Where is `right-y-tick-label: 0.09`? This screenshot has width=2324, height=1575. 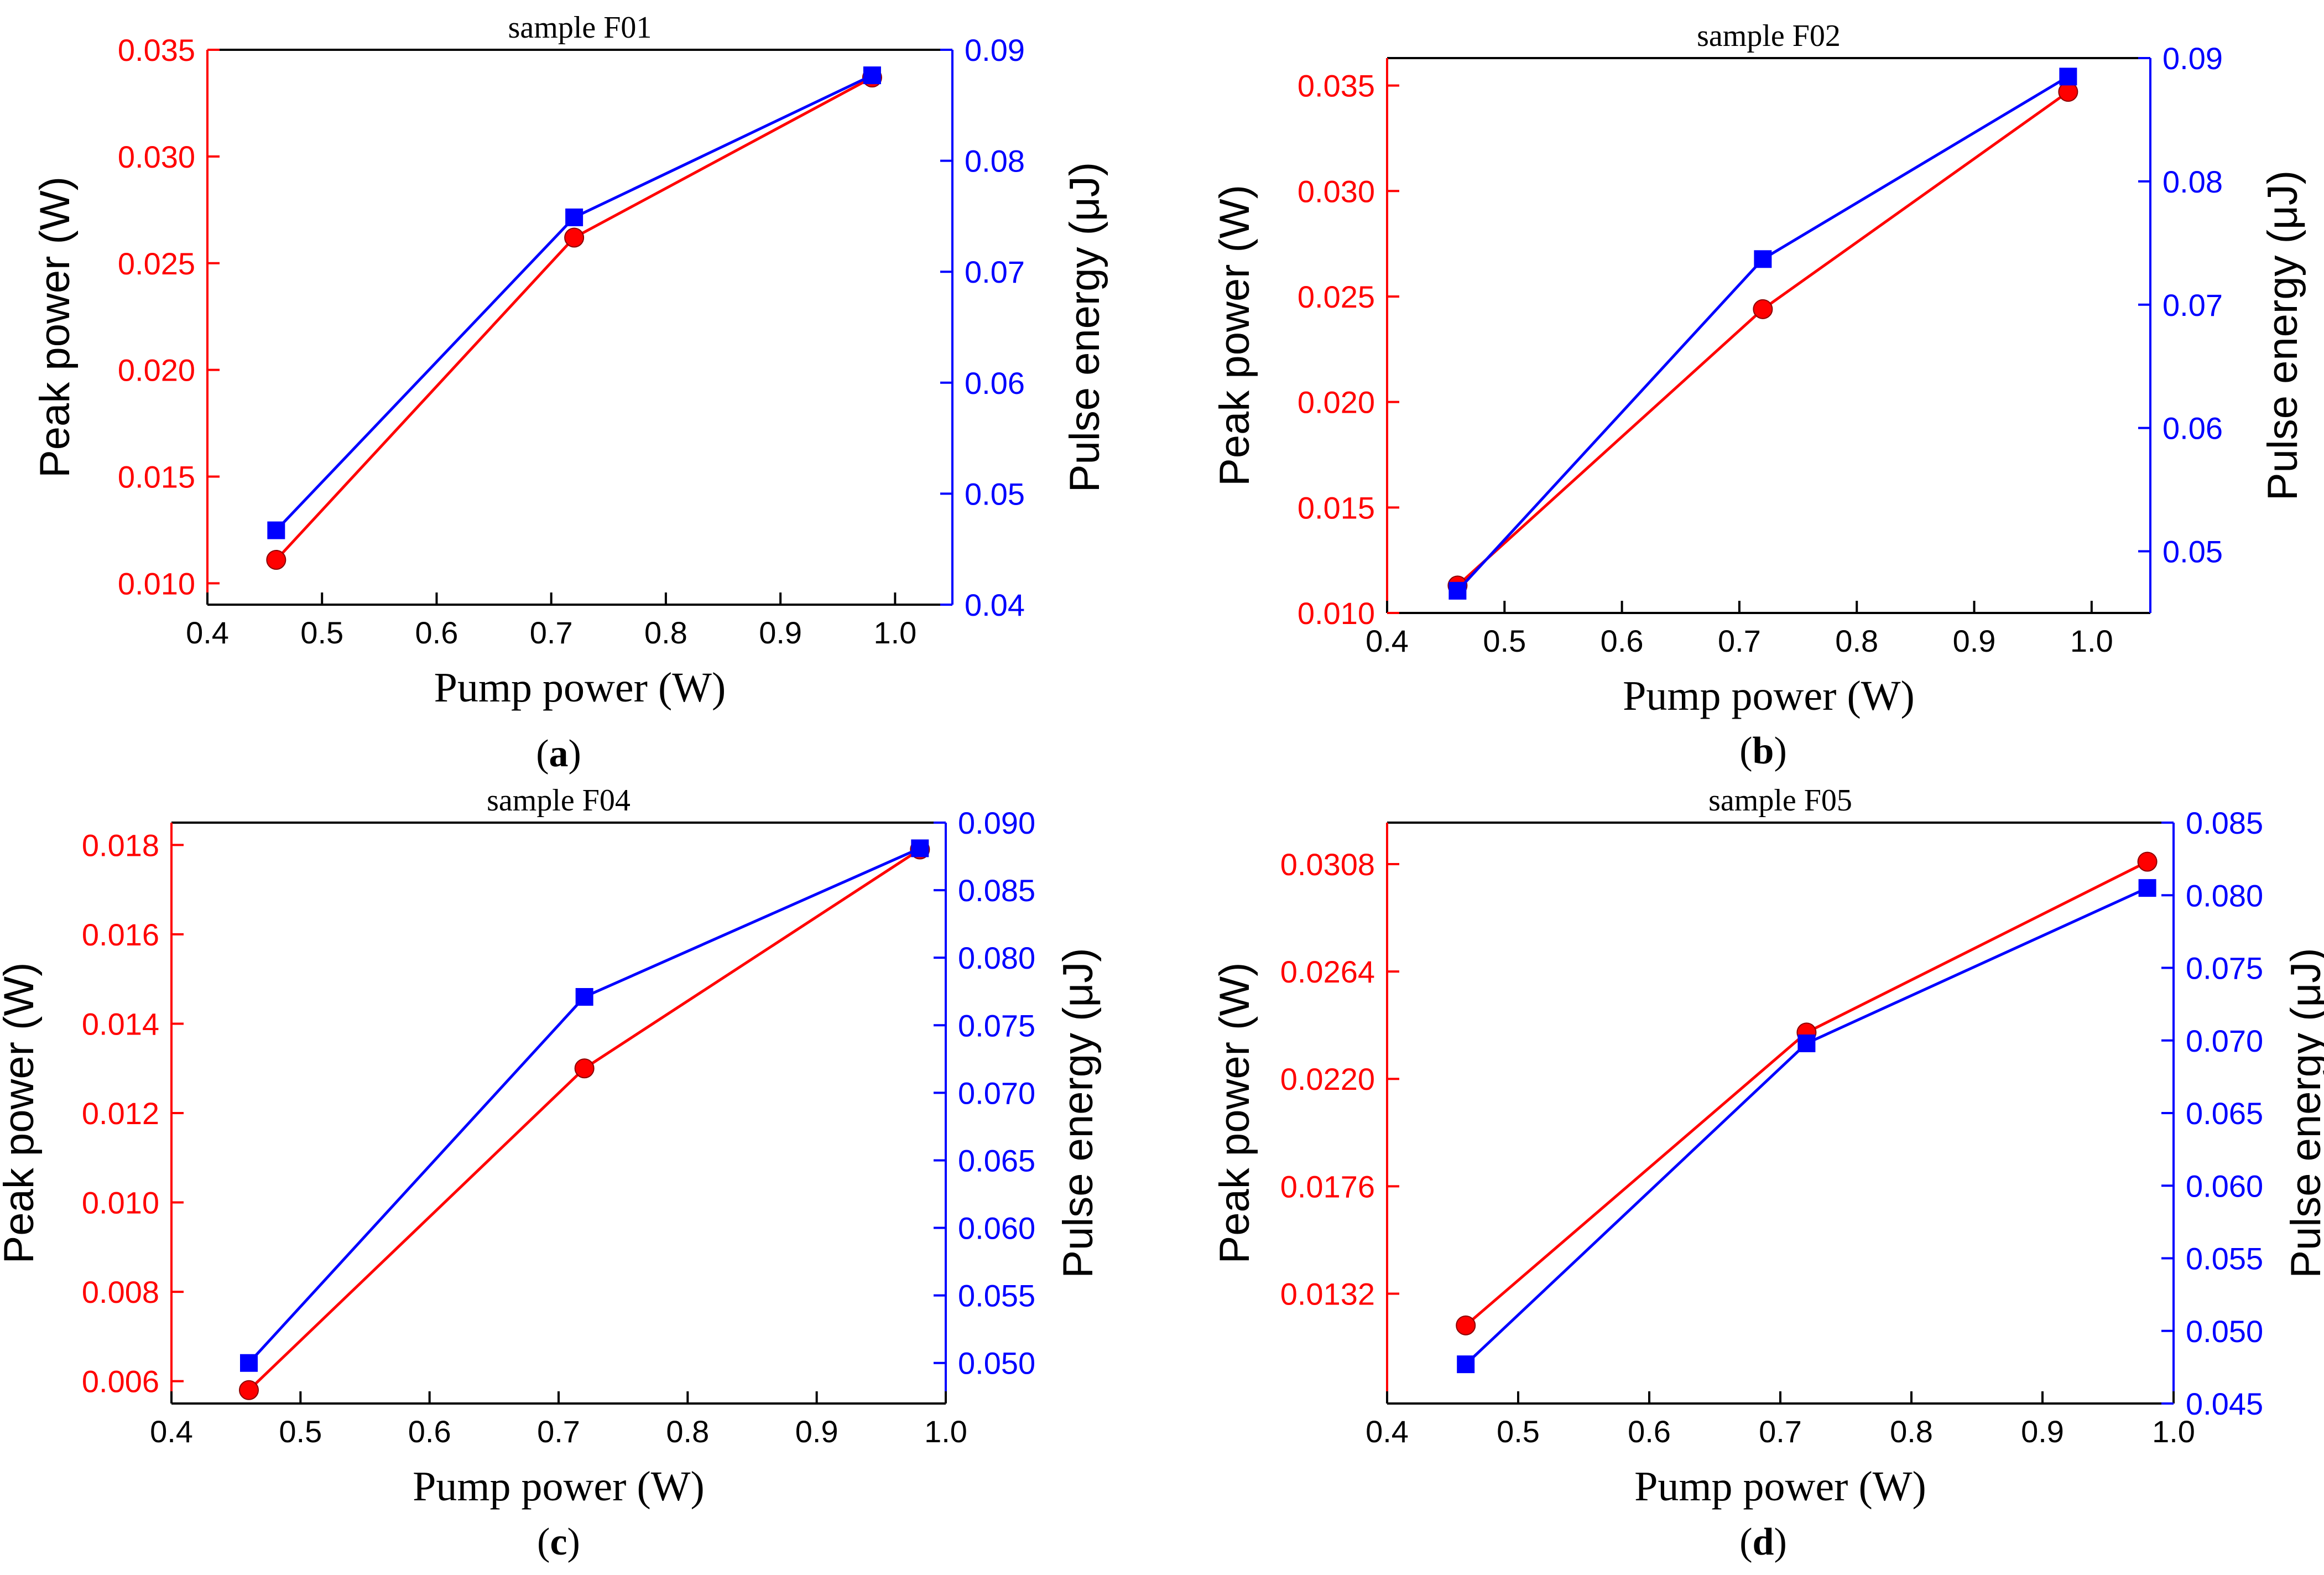
right-y-tick-label: 0.09 is located at coordinates (995, 50).